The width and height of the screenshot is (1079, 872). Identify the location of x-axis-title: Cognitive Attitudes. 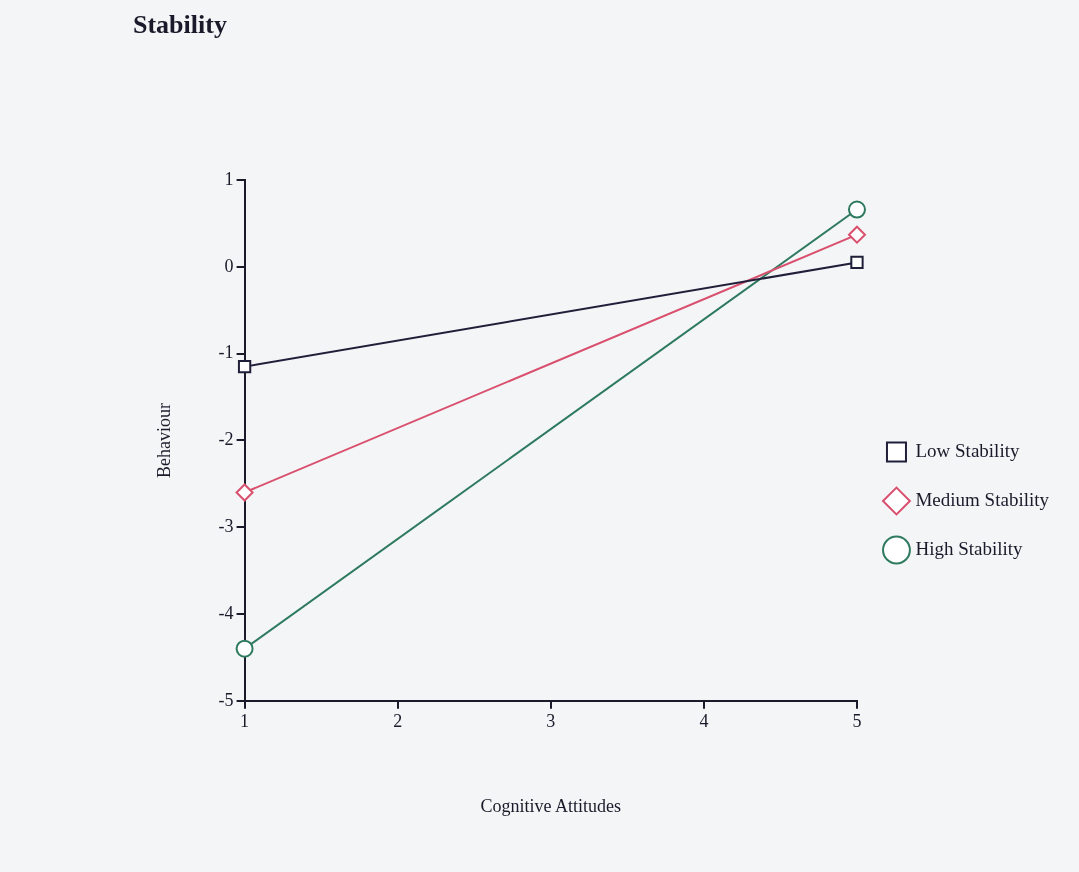
(551, 805).